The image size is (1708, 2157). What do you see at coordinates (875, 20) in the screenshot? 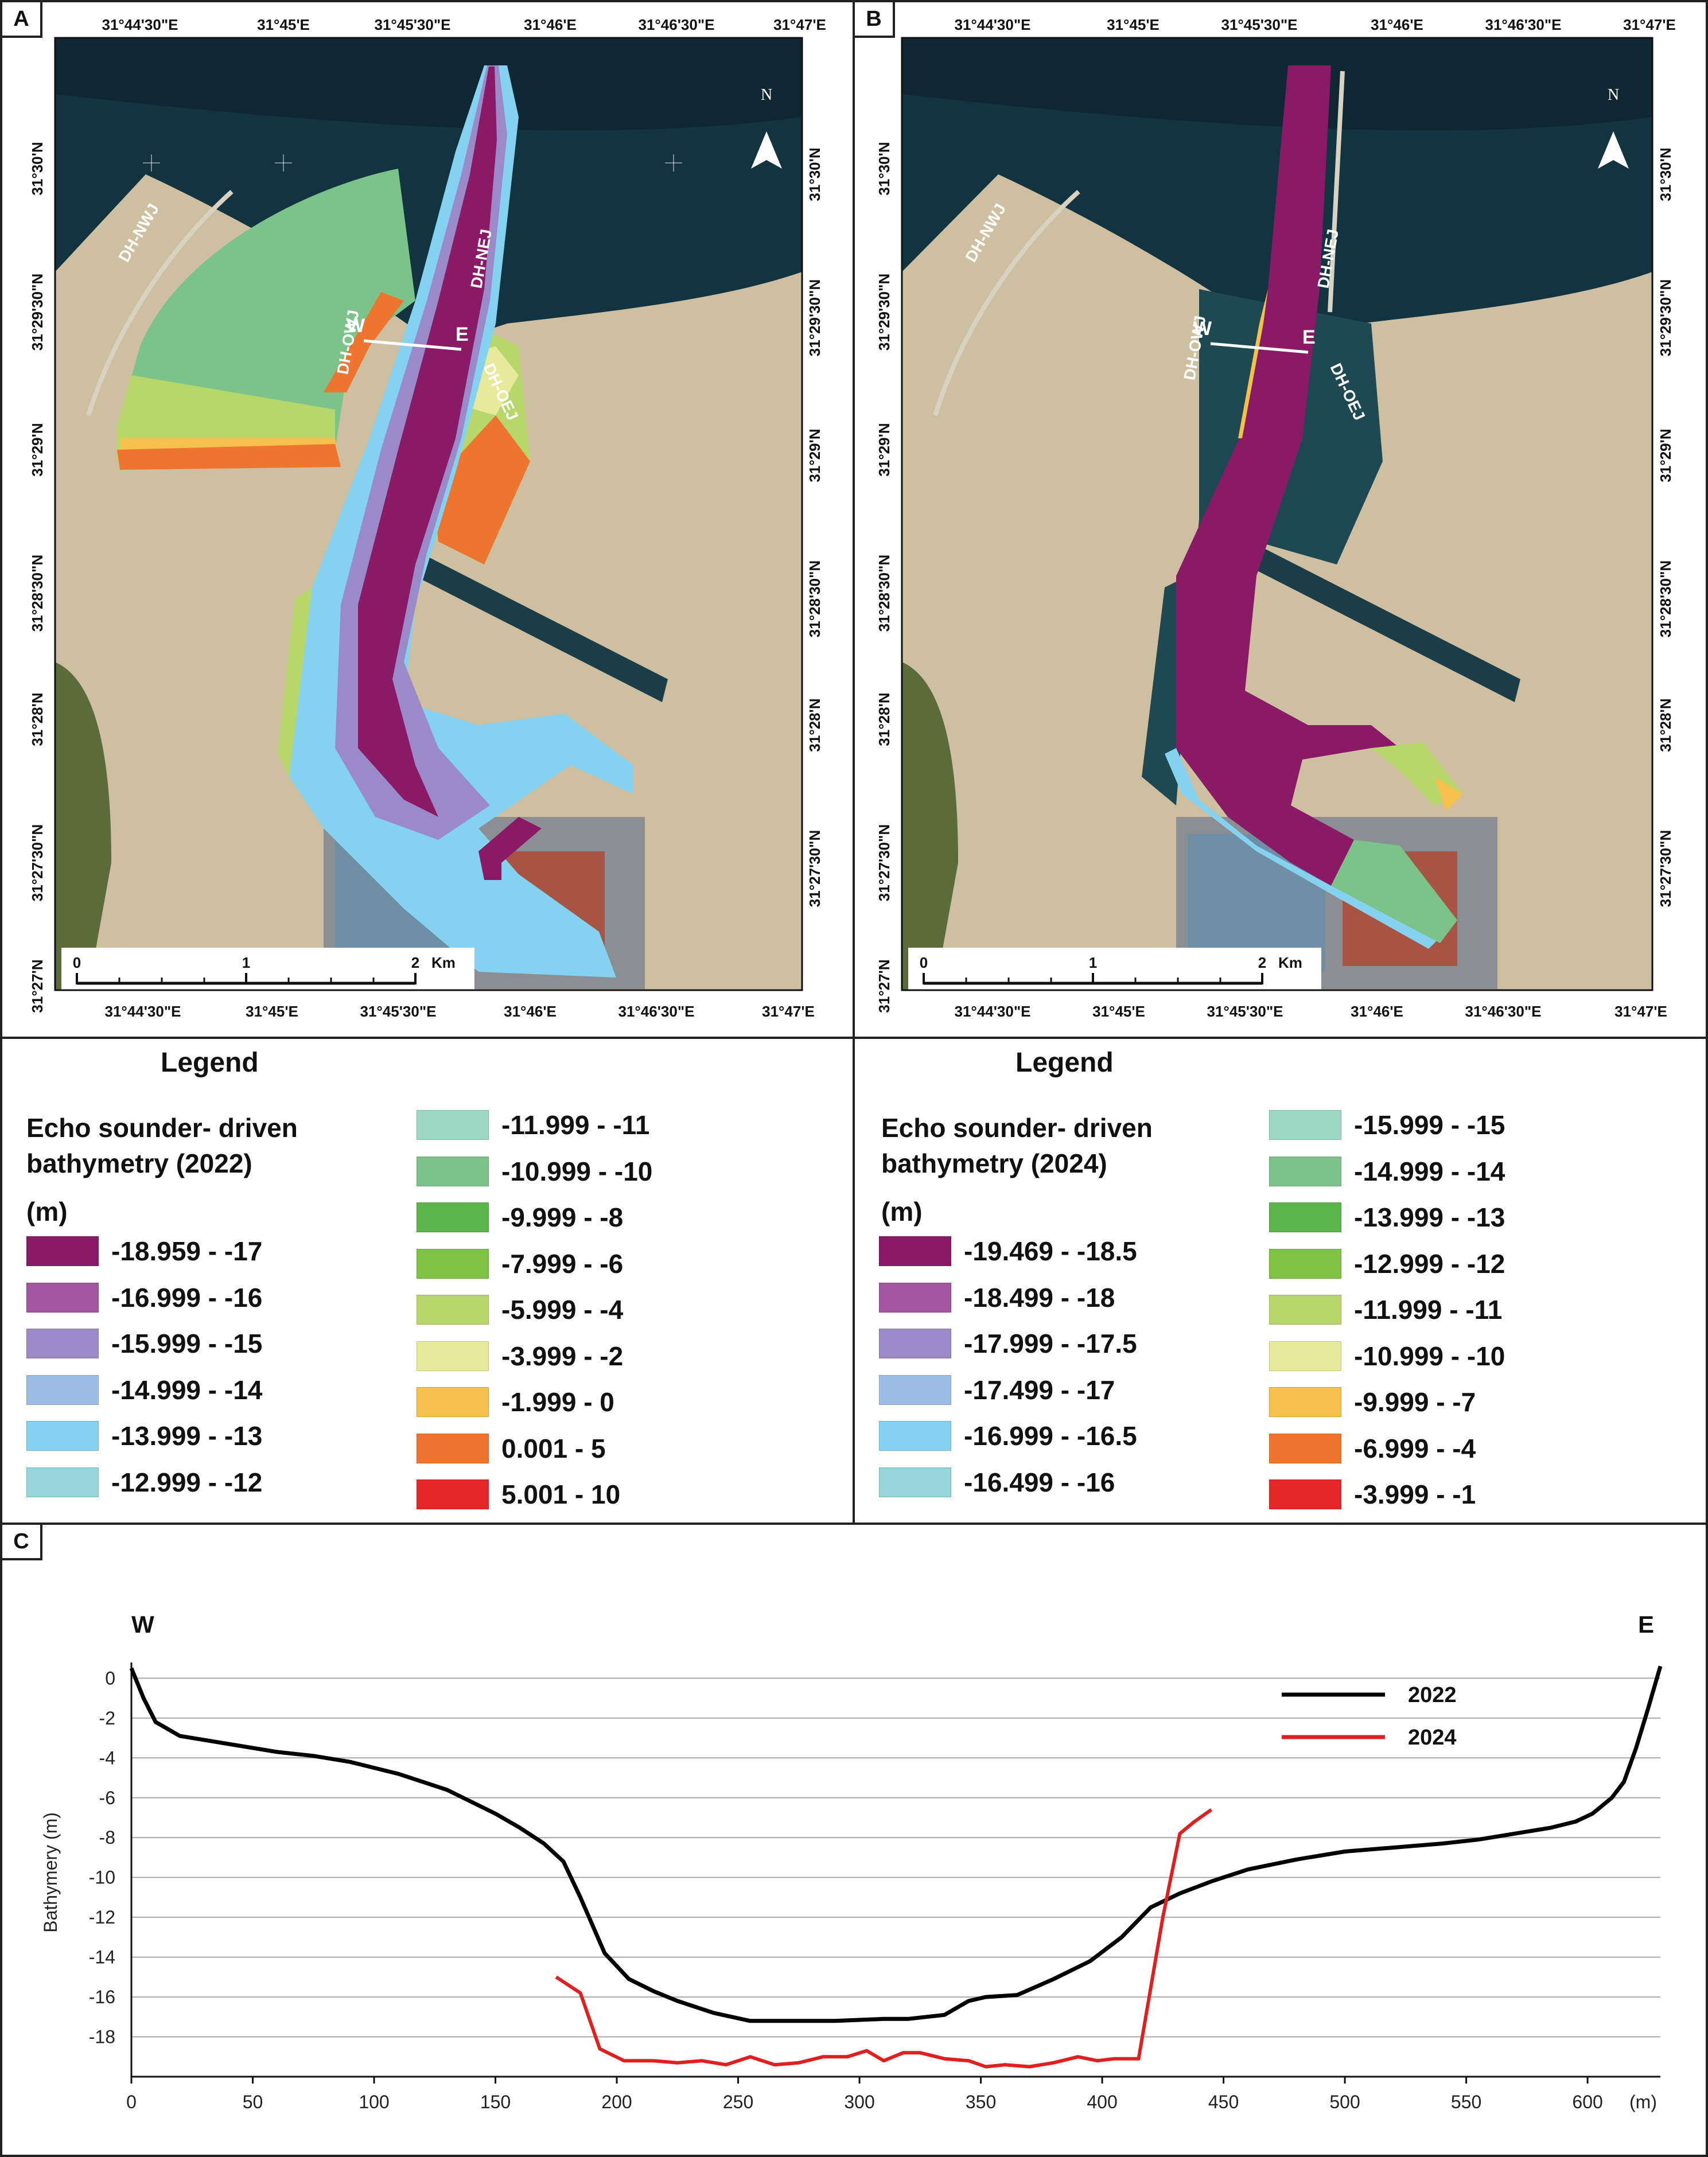
I see `panel-b-label: B` at bounding box center [875, 20].